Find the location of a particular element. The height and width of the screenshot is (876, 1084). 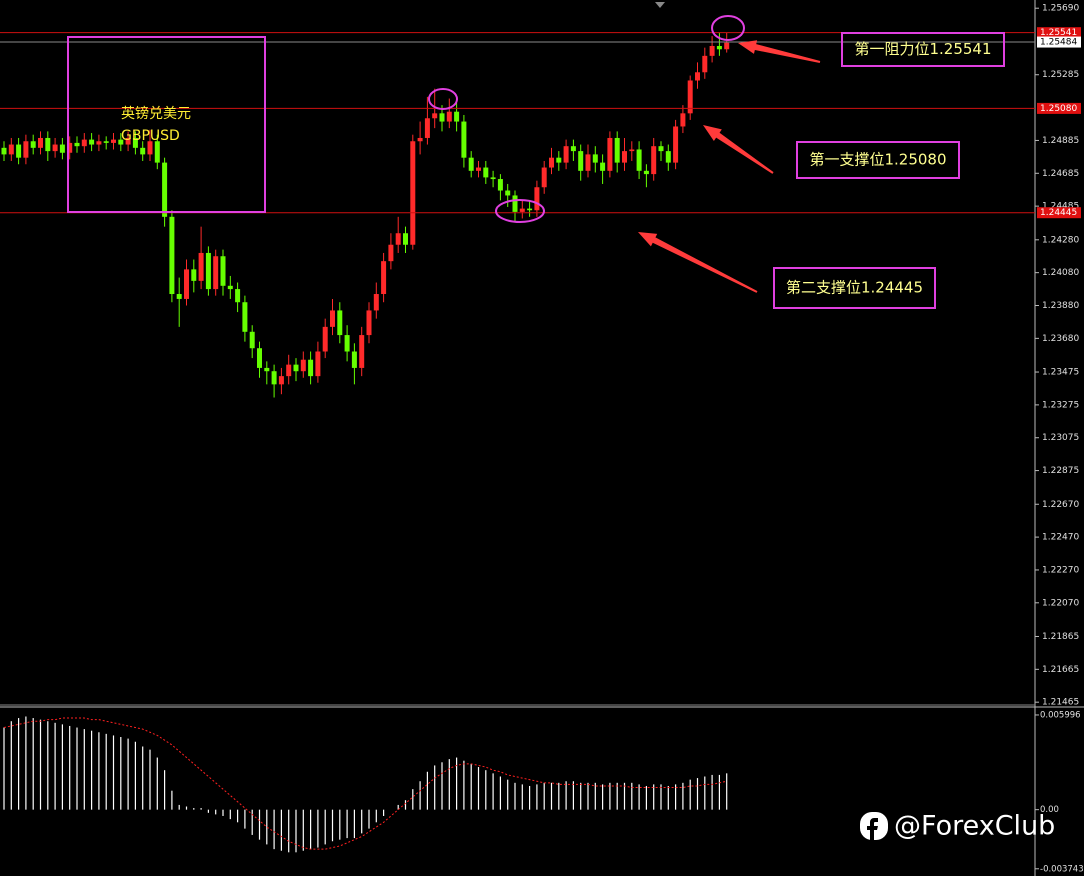

y-tick-label: 1.21865 is located at coordinates (1060, 637).